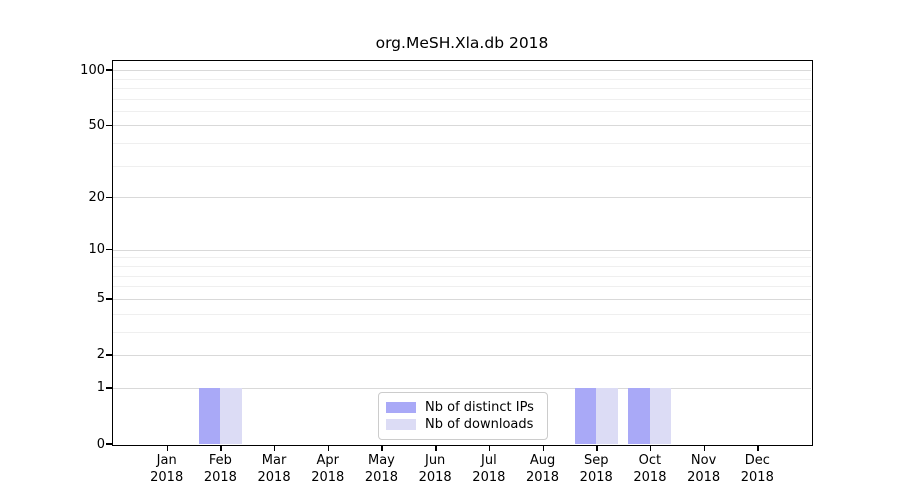 The height and width of the screenshot is (500, 900). Describe the element at coordinates (100, 444) in the screenshot. I see `y-axis-label: 0` at that location.